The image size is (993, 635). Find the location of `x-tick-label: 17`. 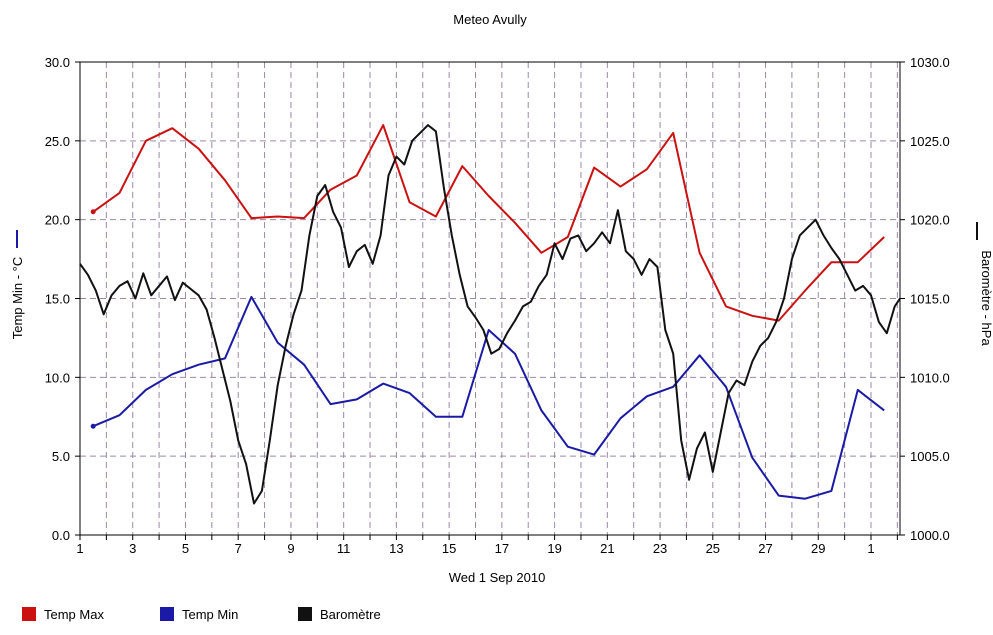

x-tick-label: 17 is located at coordinates (502, 548).